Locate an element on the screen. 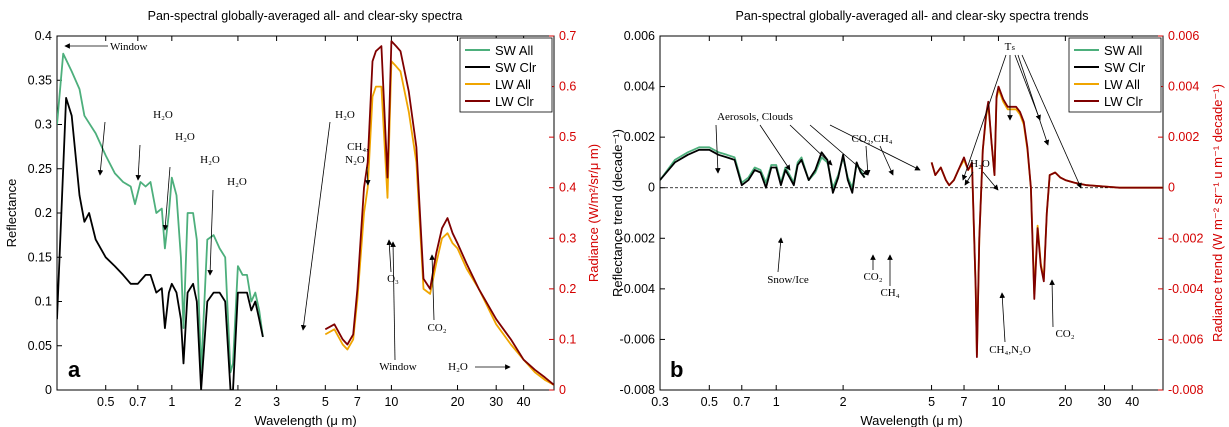  y-tick-label-left: -0.002 is located at coordinates (637, 238).